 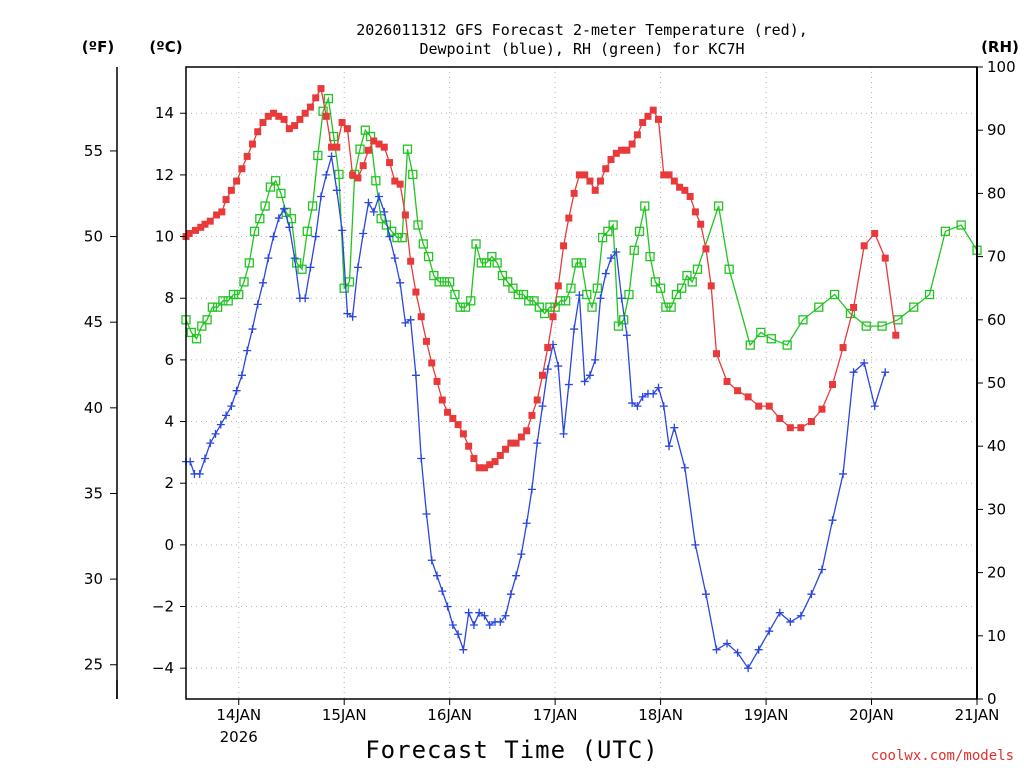 I want to click on x-axis-title: Forecast Time (UTC), so click(x=512, y=750).